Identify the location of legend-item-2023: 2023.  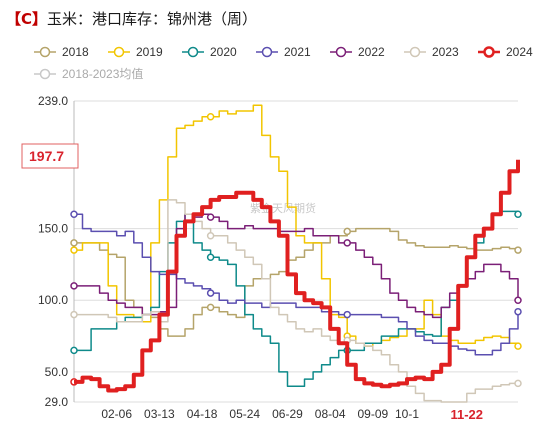
(431, 52).